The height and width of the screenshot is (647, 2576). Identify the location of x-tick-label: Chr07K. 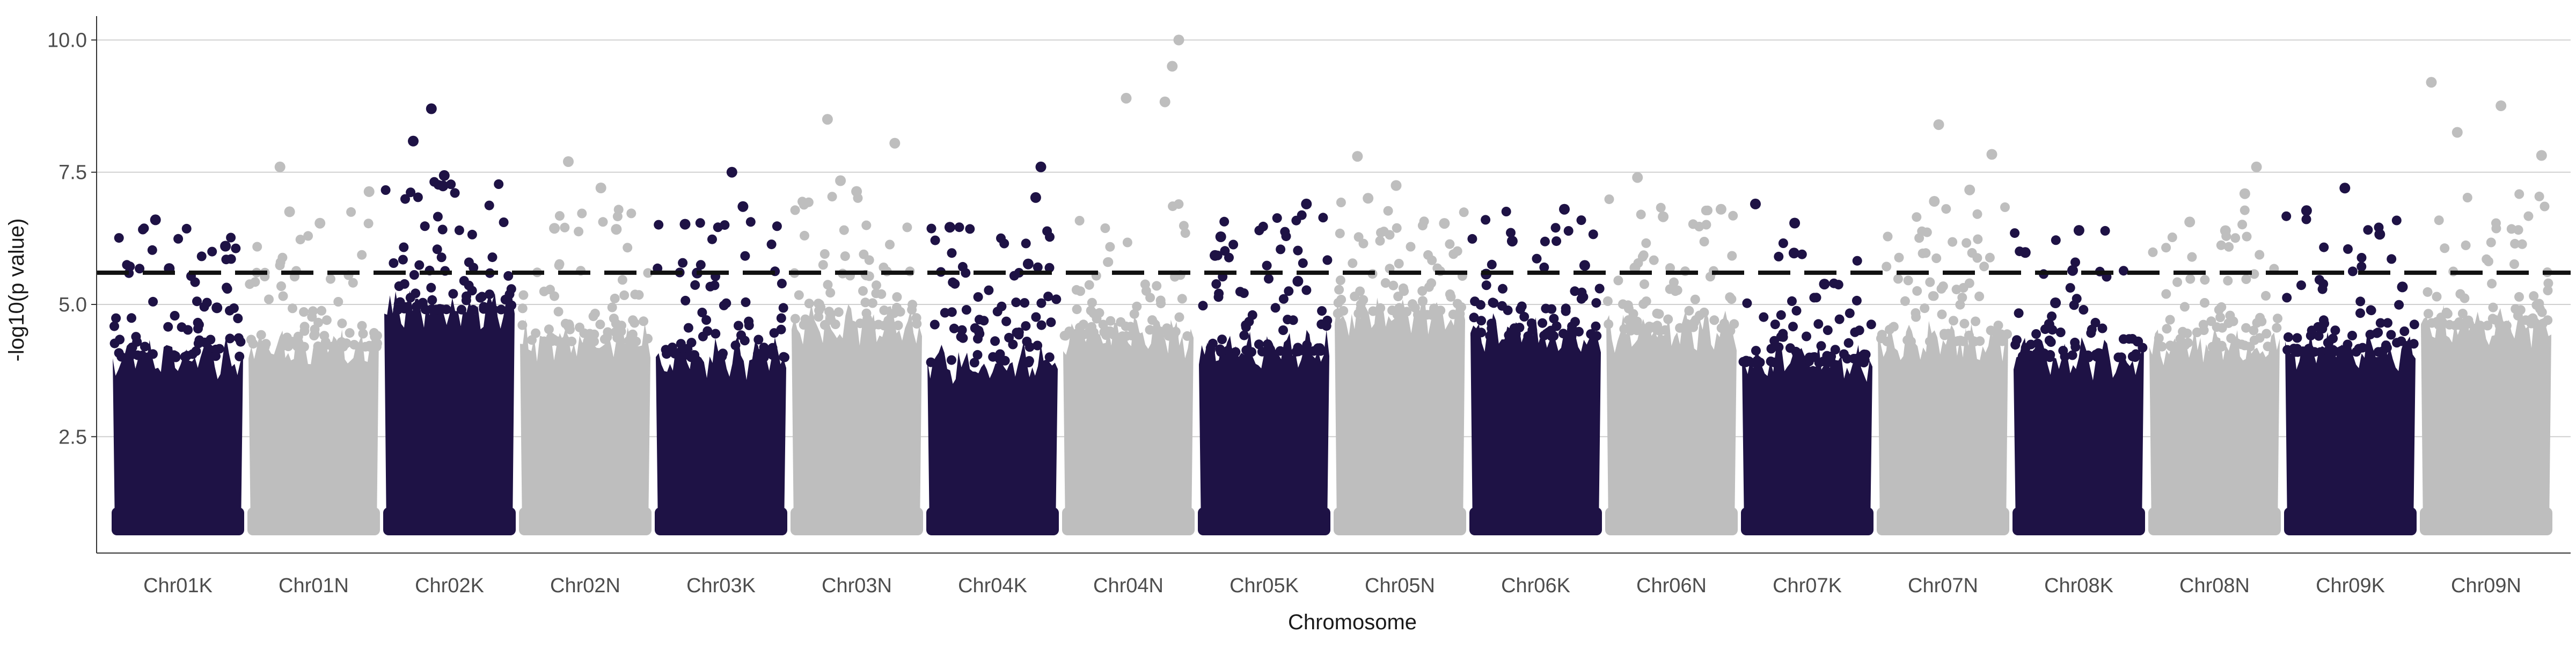
(1807, 586).